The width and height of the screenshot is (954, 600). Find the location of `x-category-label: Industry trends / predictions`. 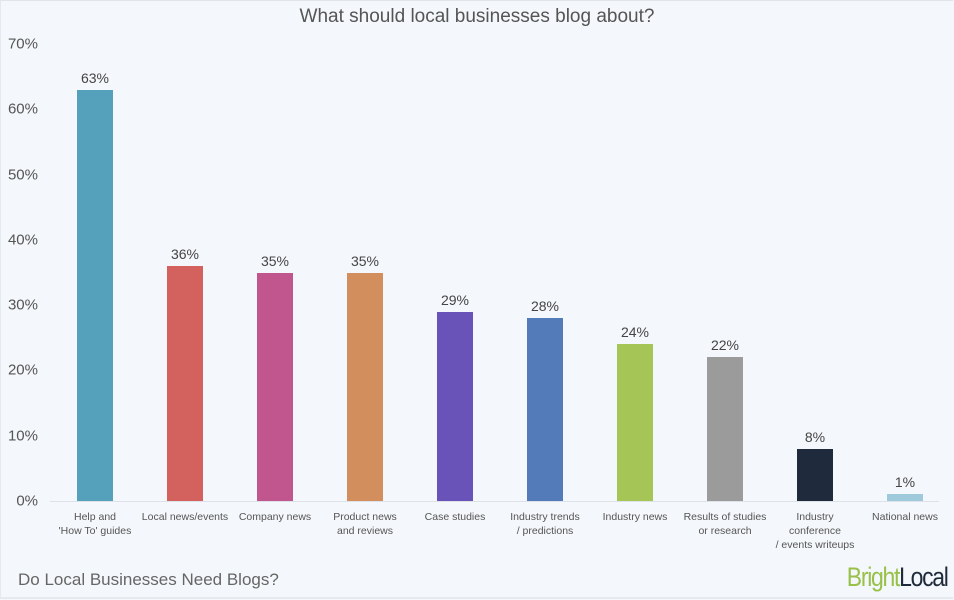

x-category-label: Industry trends / predictions is located at coordinates (545, 524).